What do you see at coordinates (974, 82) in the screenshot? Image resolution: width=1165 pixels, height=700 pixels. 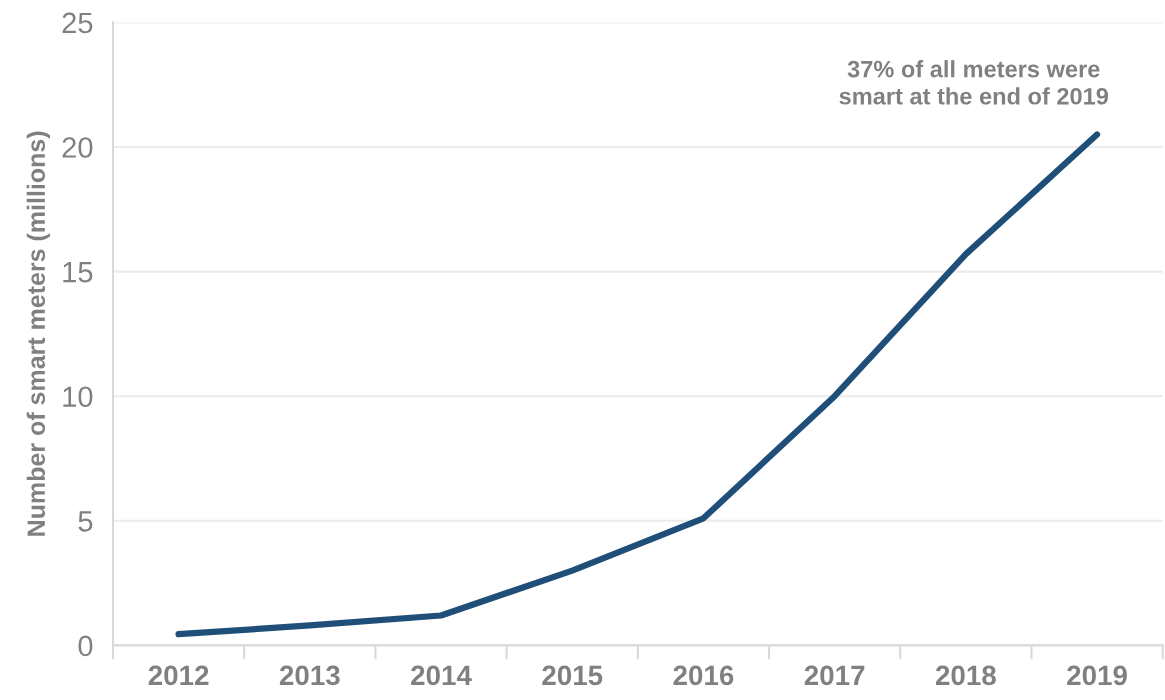 I see `annotation: 37% of all meters were smart at the end of 2019` at bounding box center [974, 82].